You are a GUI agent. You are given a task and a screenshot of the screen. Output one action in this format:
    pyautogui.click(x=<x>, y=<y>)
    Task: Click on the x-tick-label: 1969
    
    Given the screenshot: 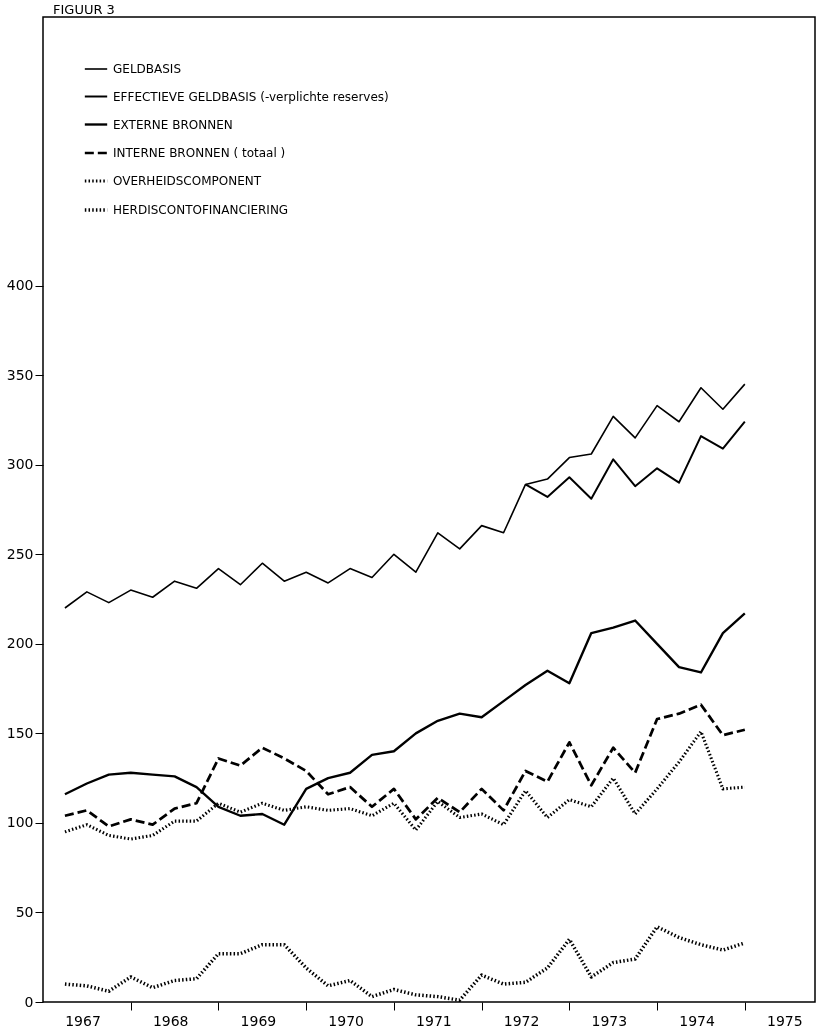 What is the action you would take?
    pyautogui.click(x=258, y=1020)
    